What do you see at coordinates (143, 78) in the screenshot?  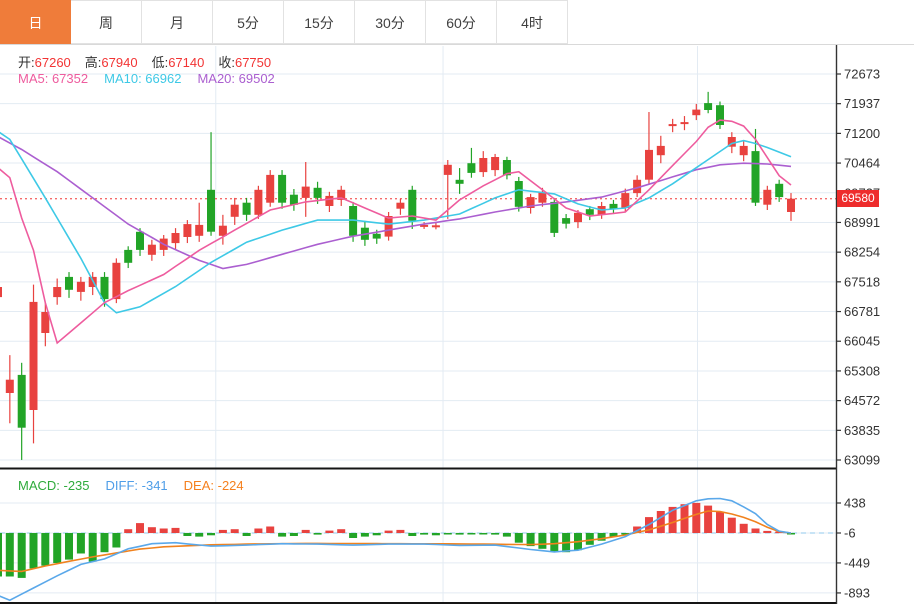 I see `indicator-value: MA10: 66962` at bounding box center [143, 78].